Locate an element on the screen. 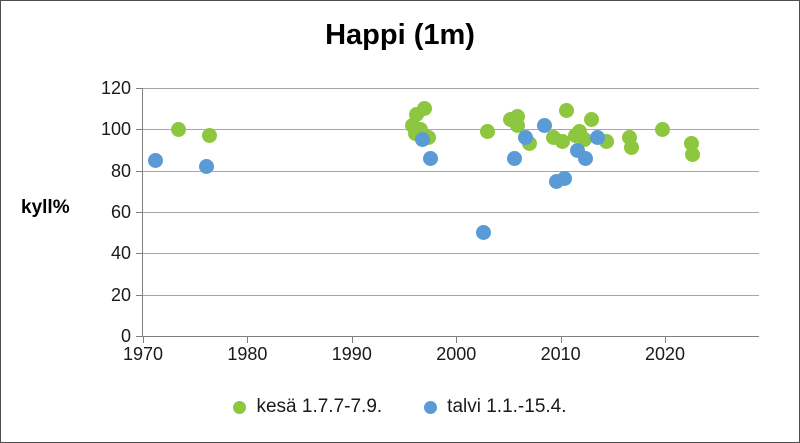 The image size is (800, 443). x-tick-1980 is located at coordinates (248, 340).